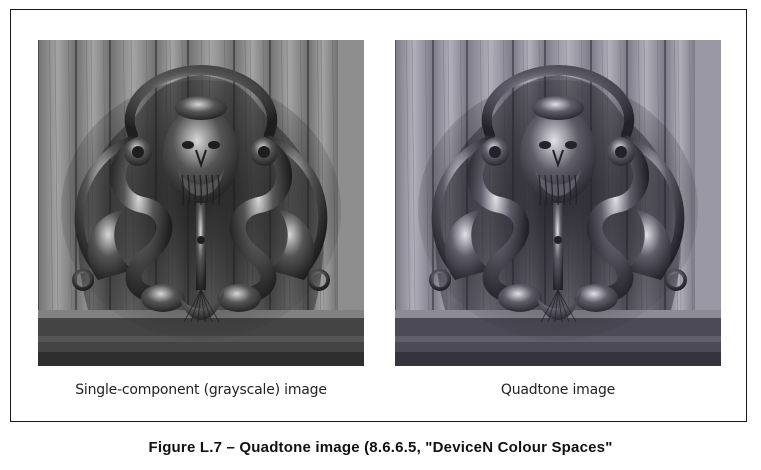  I want to click on quadtone-image-caption: Quadtone image, so click(558, 390).